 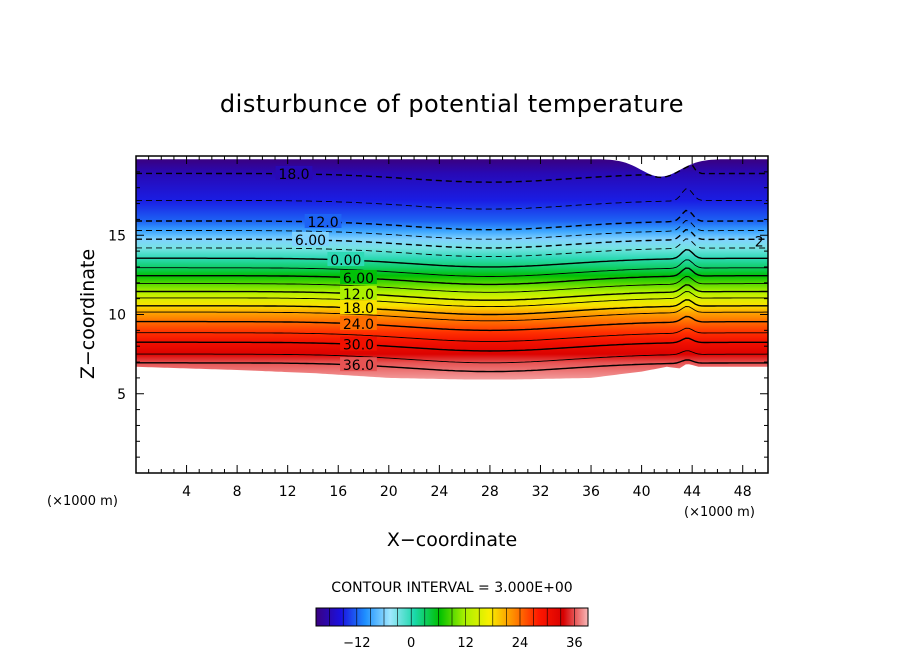 What do you see at coordinates (465, 643) in the screenshot?
I see `colorbar-tick-label: 12` at bounding box center [465, 643].